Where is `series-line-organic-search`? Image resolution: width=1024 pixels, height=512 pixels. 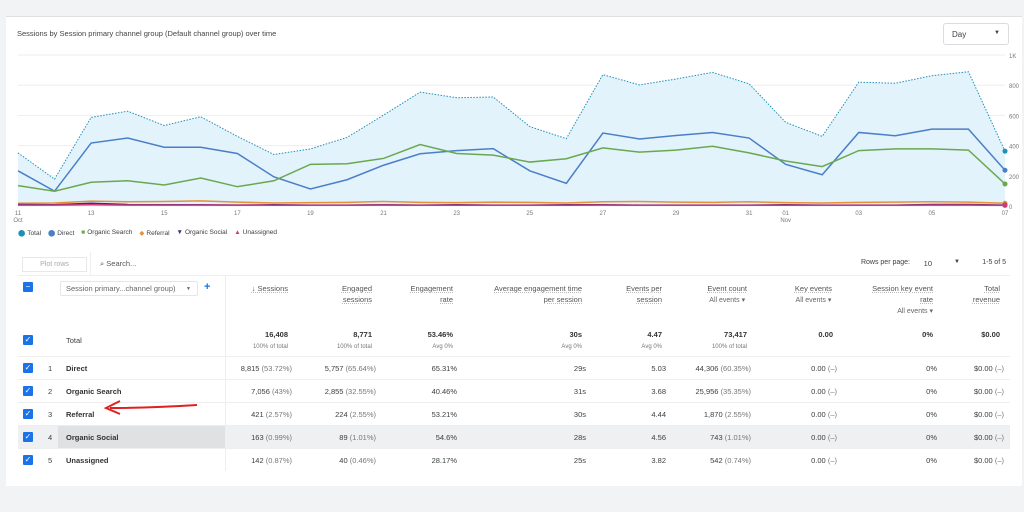
series-line-organic-search is located at coordinates (511, 167).